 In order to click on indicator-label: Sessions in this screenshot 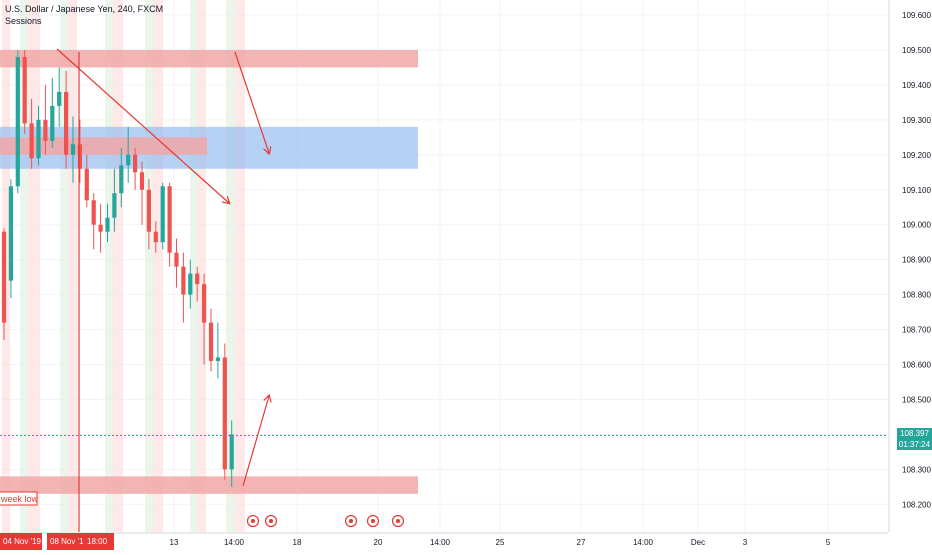, I will do `click(23, 21)`.